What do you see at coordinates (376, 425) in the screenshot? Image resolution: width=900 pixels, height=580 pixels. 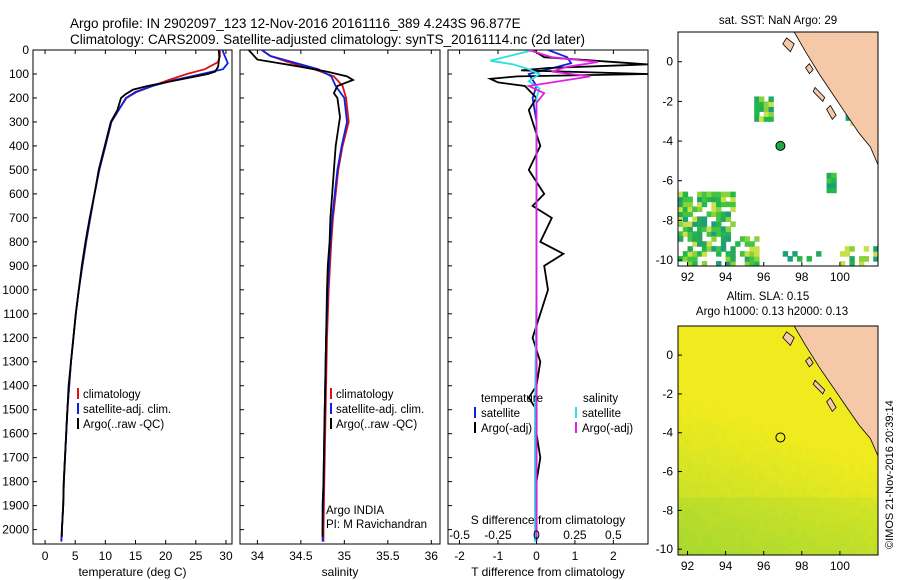 I see `legend-label: Argo(..raw -QC)` at bounding box center [376, 425].